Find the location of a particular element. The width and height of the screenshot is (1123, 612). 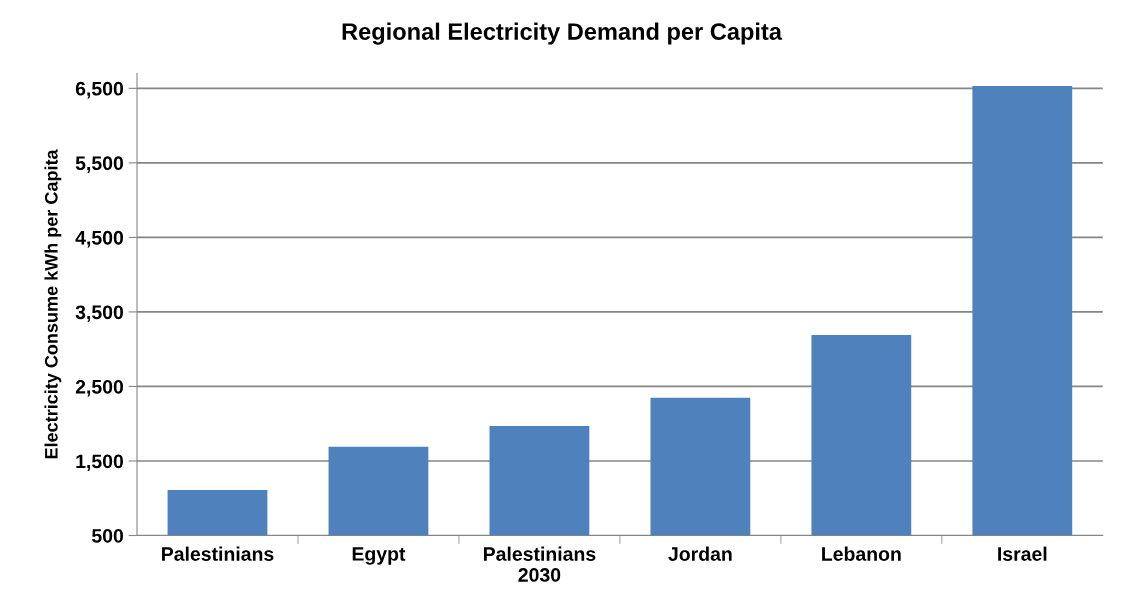

x-tick-label: Egypt is located at coordinates (379, 556).